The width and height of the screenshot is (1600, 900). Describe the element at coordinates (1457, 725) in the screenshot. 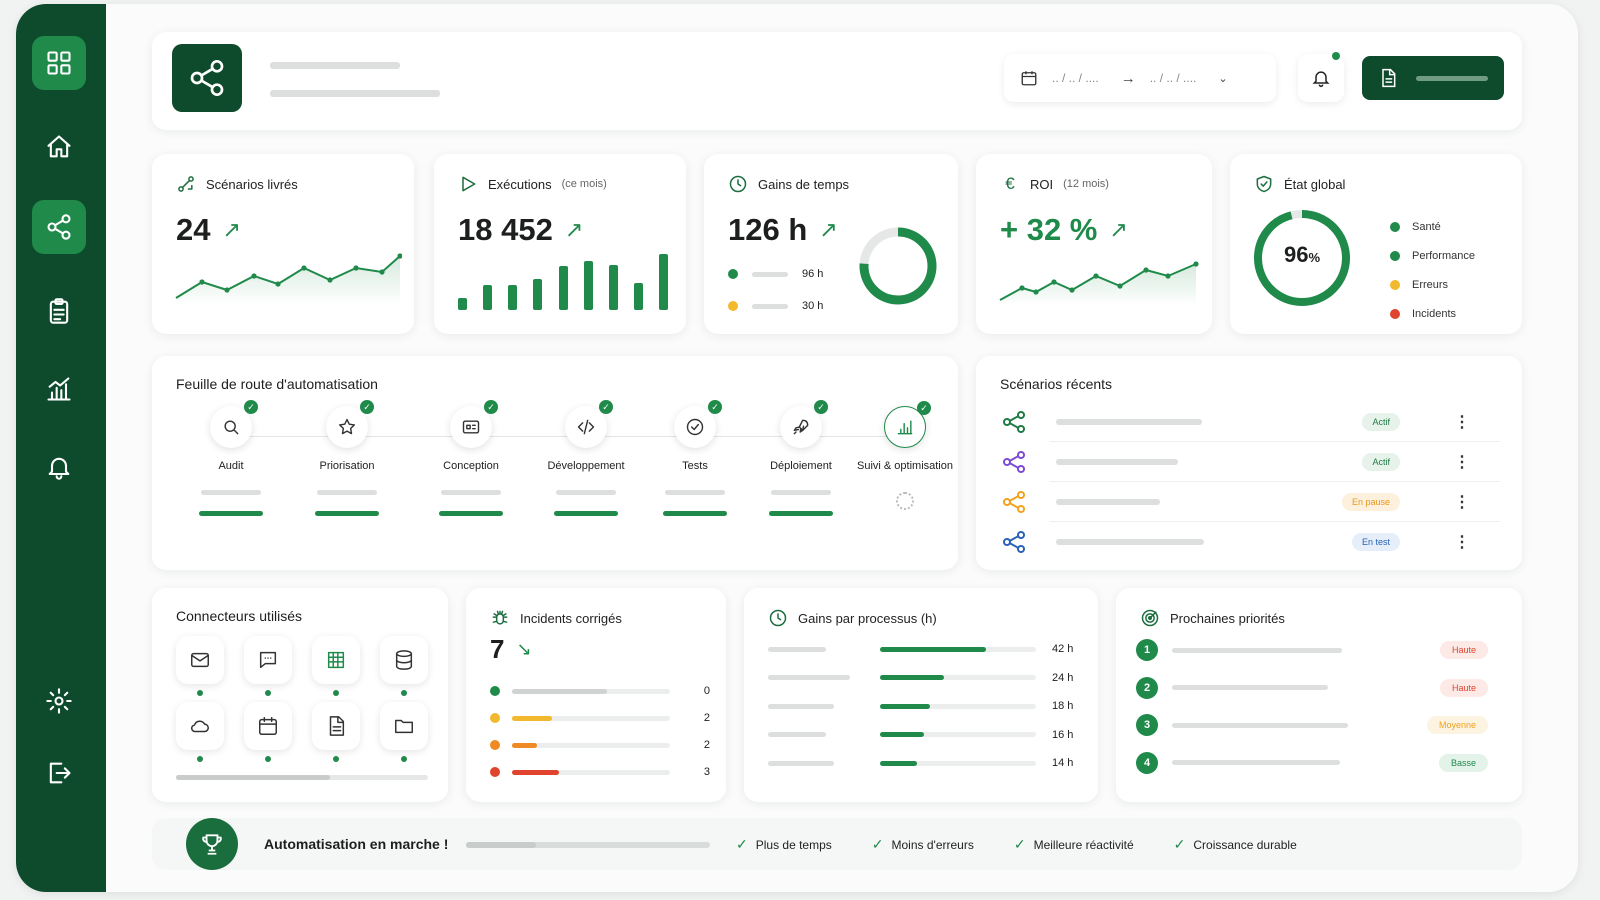

I see `priority-level-badge: Moyenne` at that location.